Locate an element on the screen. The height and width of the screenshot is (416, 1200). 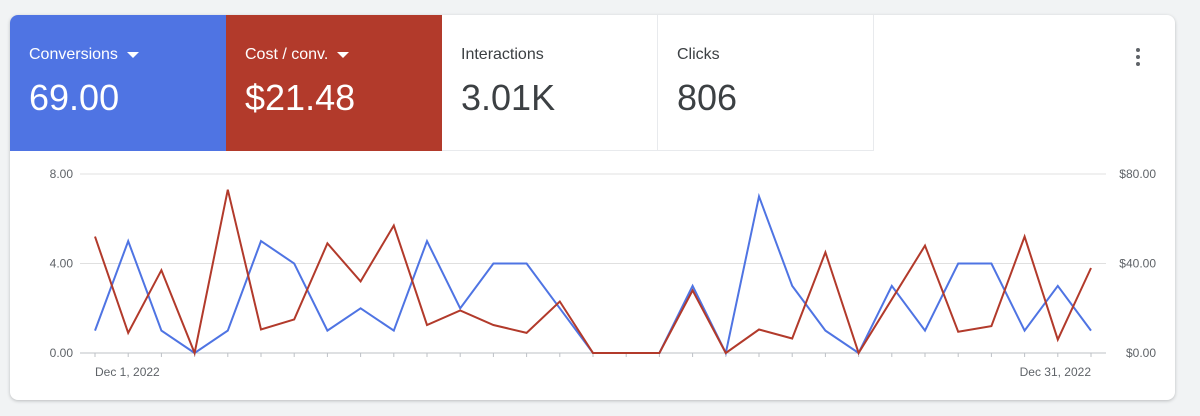
metric-value-clicks: 806 is located at coordinates (707, 97).